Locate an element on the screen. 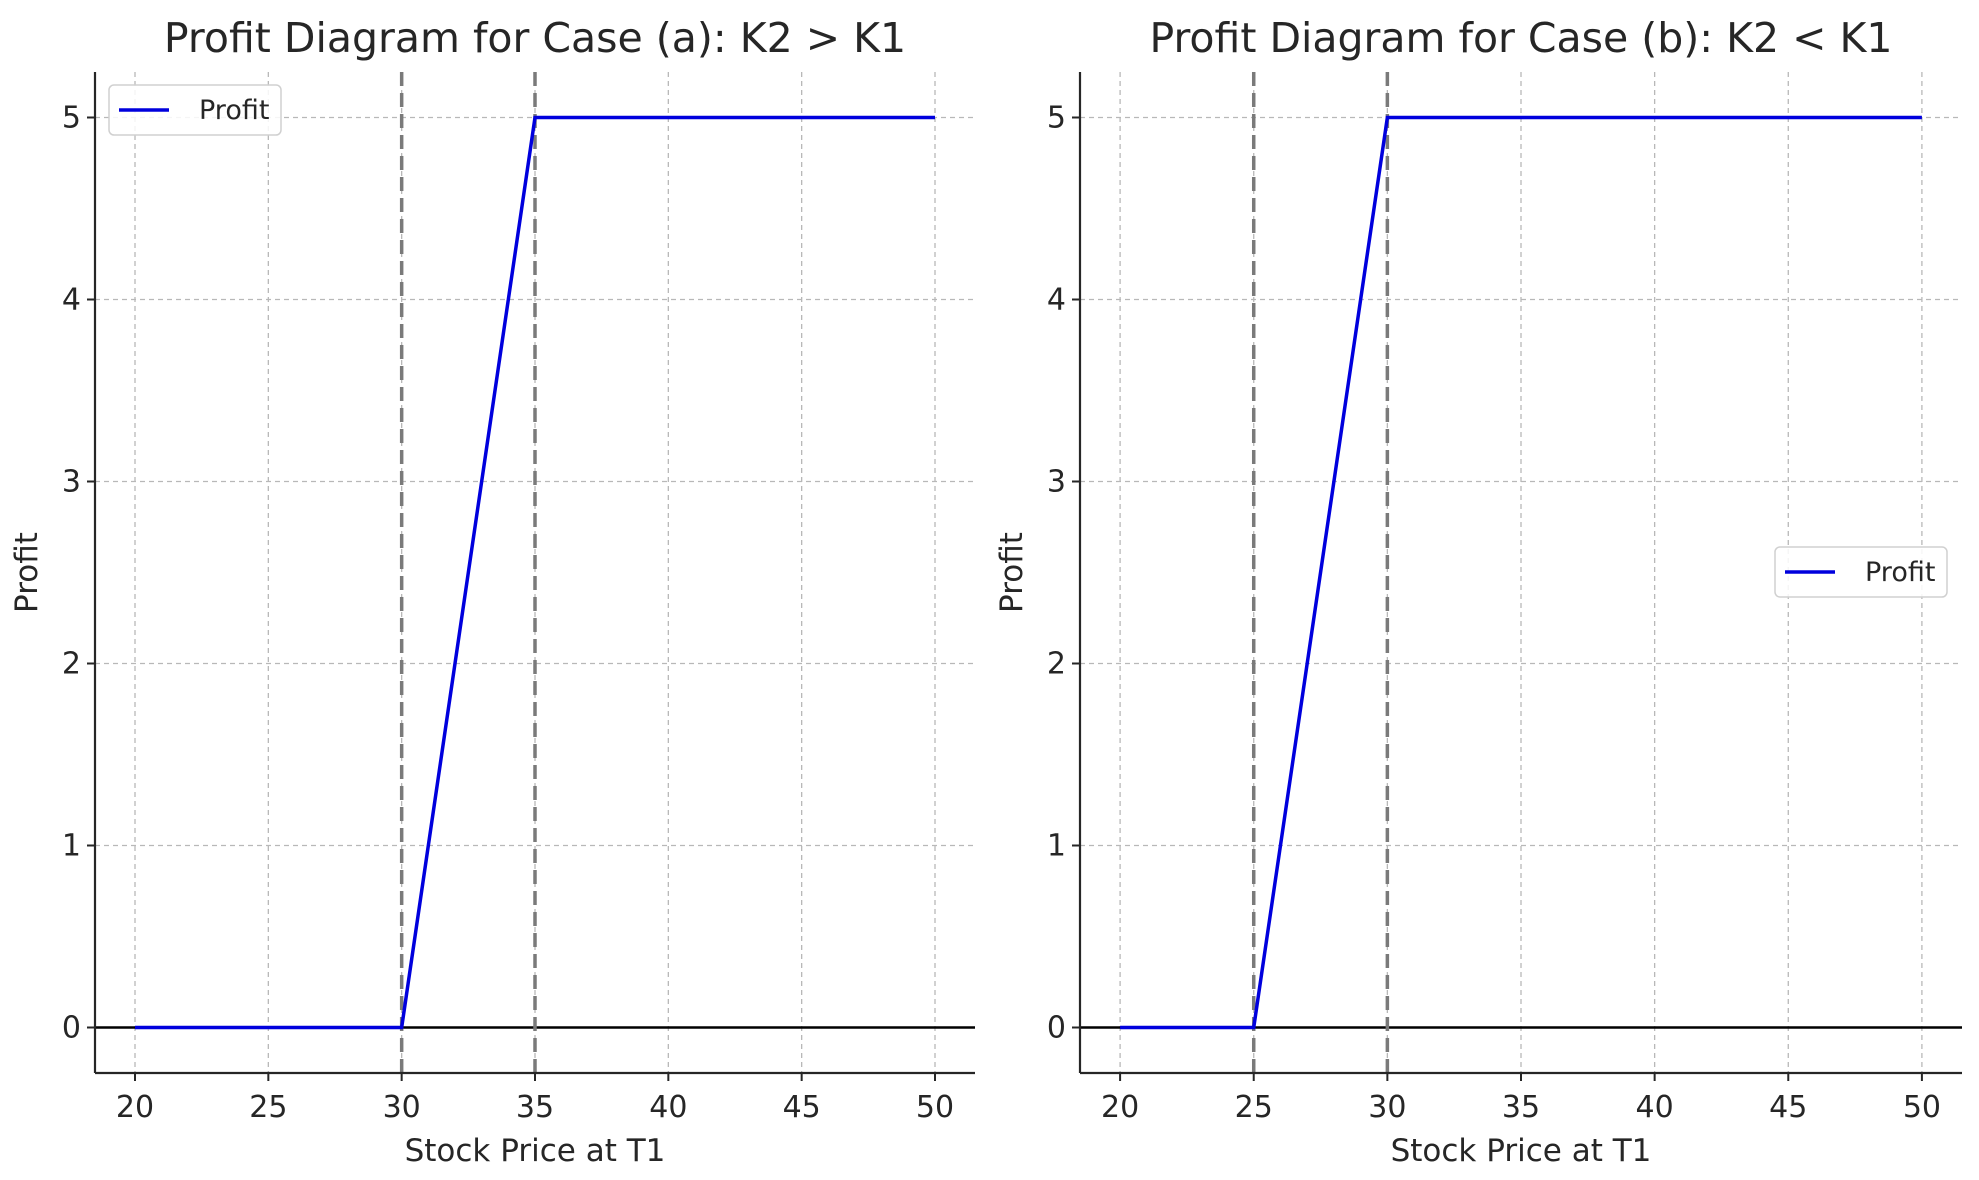 The height and width of the screenshot is (1180, 1979). chart-title: Profit Diagram for Case (a): K2 > K1 is located at coordinates (535, 38).